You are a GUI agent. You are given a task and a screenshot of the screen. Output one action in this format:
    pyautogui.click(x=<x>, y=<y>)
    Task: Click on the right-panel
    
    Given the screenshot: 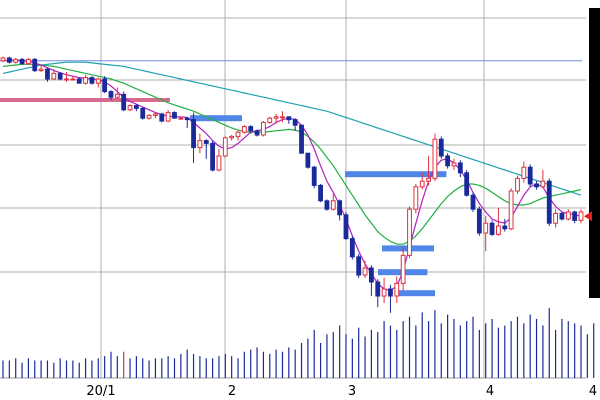 What is the action you would take?
    pyautogui.click(x=594, y=153)
    